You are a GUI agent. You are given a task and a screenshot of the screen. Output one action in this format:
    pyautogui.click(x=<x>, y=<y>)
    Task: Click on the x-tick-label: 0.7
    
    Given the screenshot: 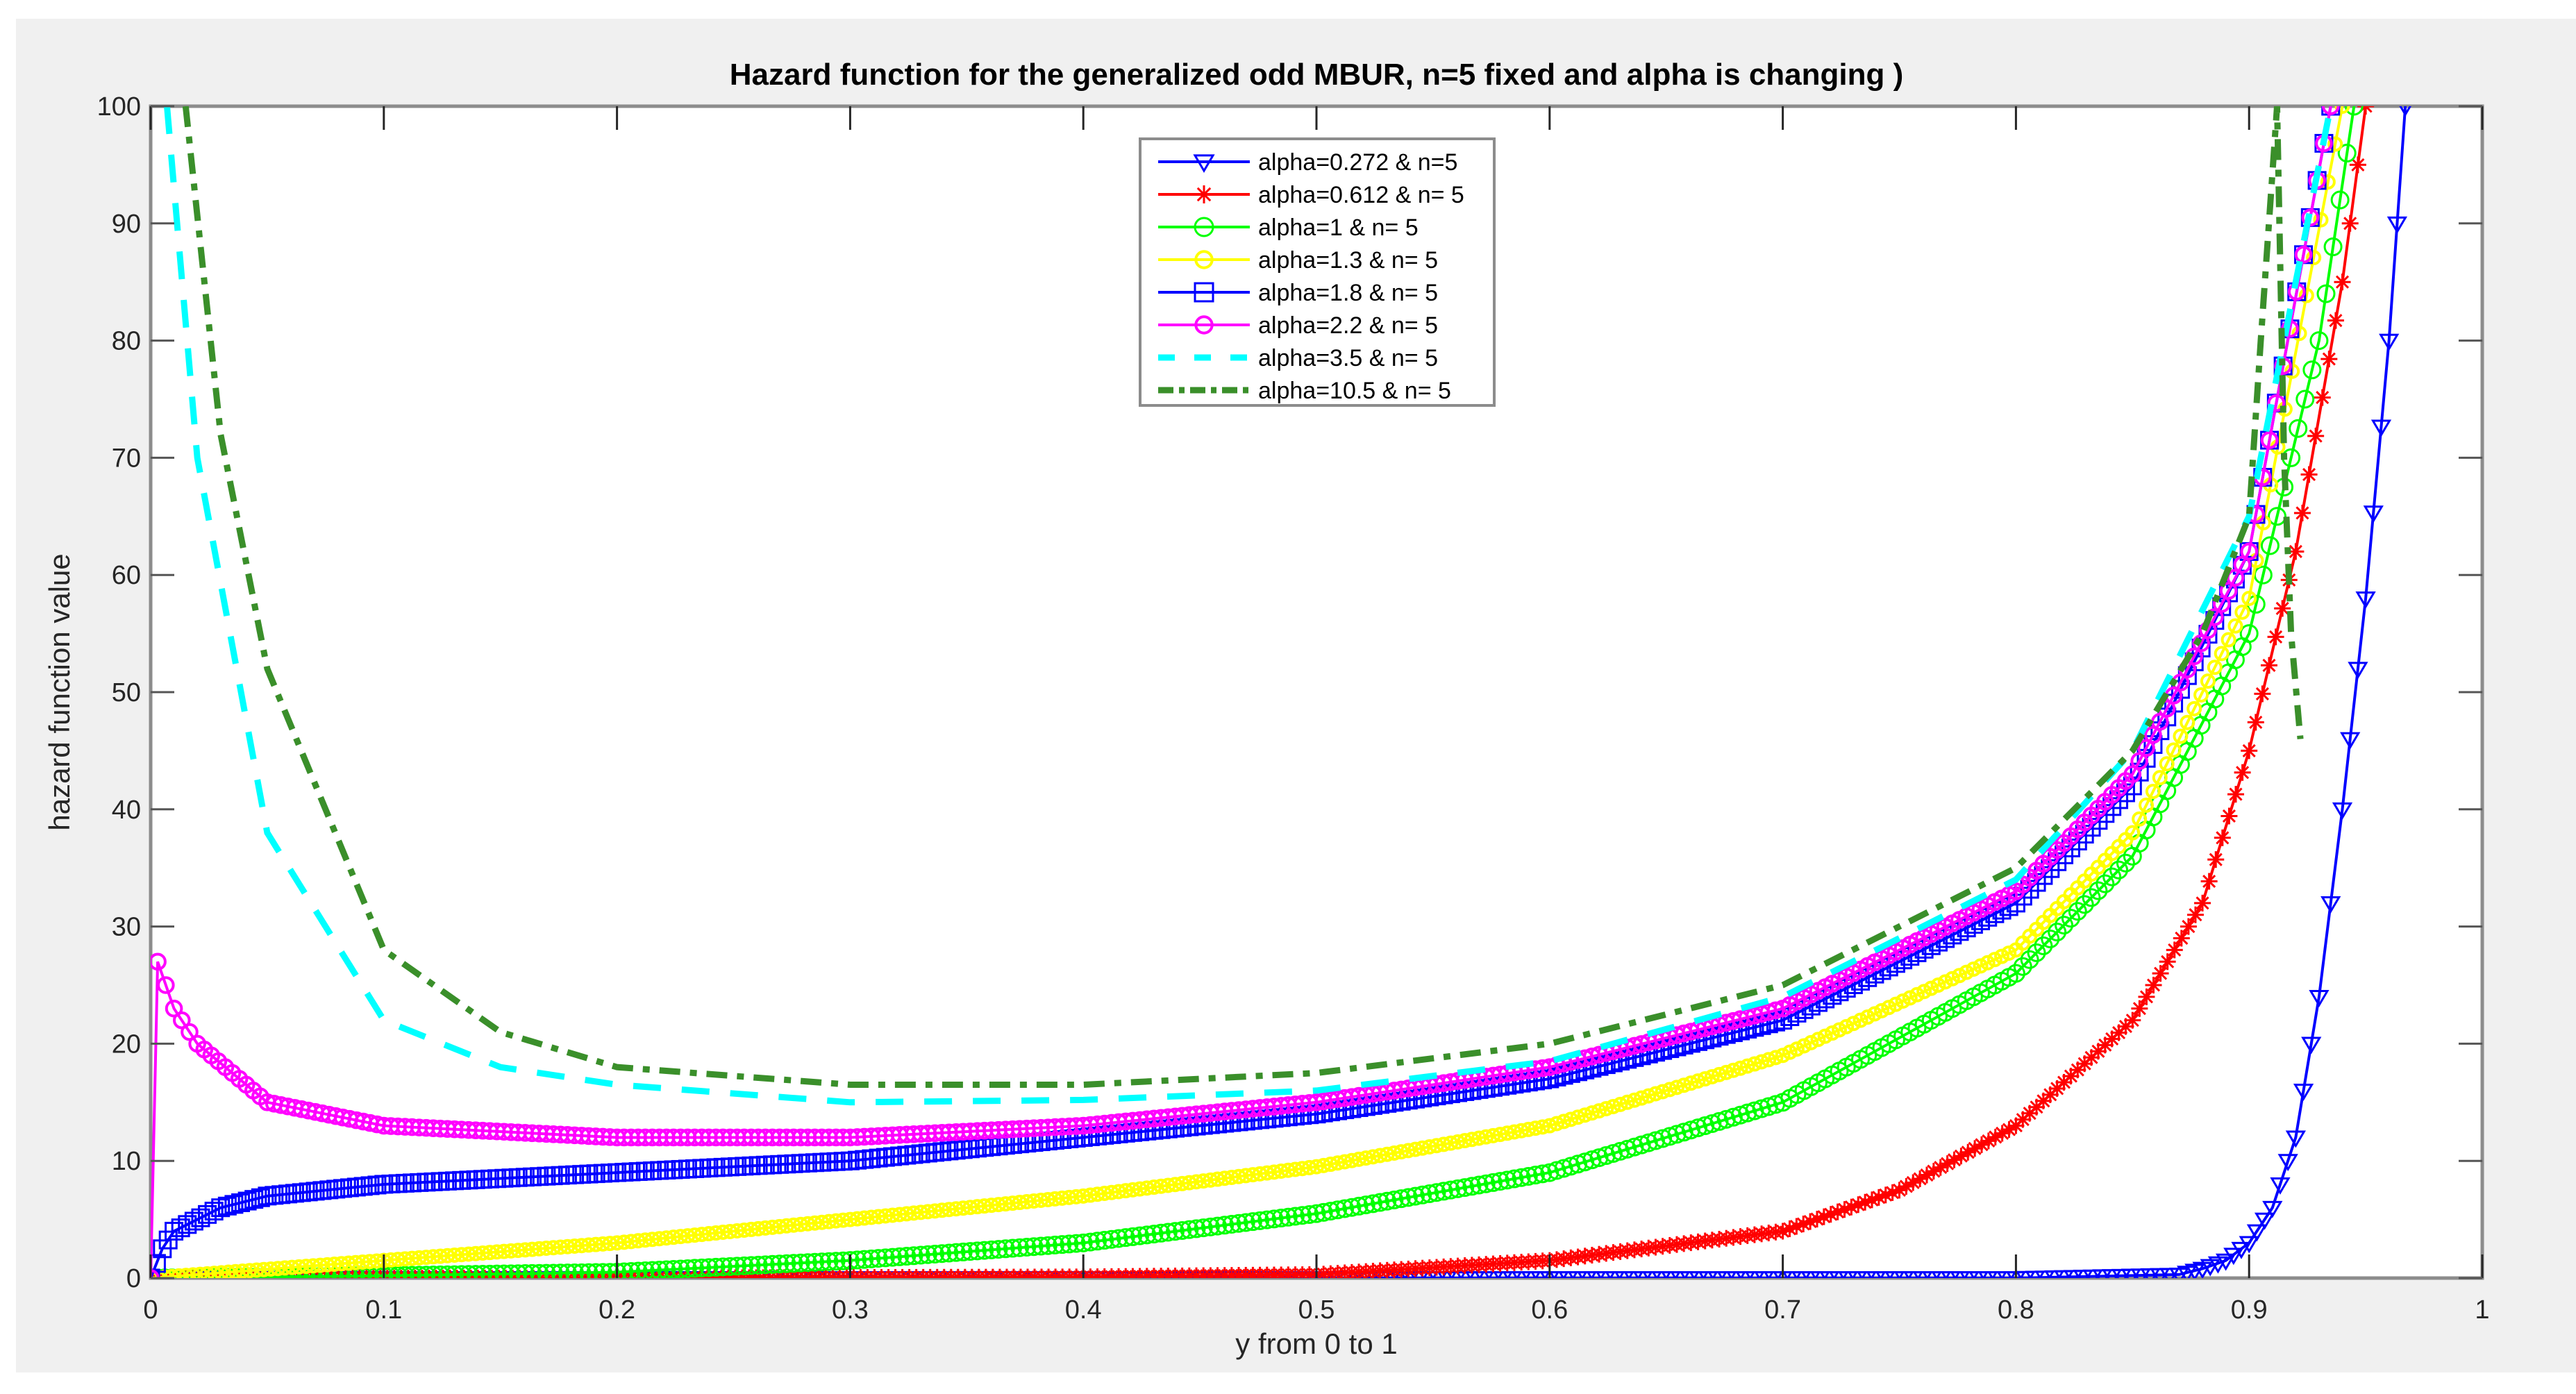 What is the action you would take?
    pyautogui.click(x=1782, y=1310)
    